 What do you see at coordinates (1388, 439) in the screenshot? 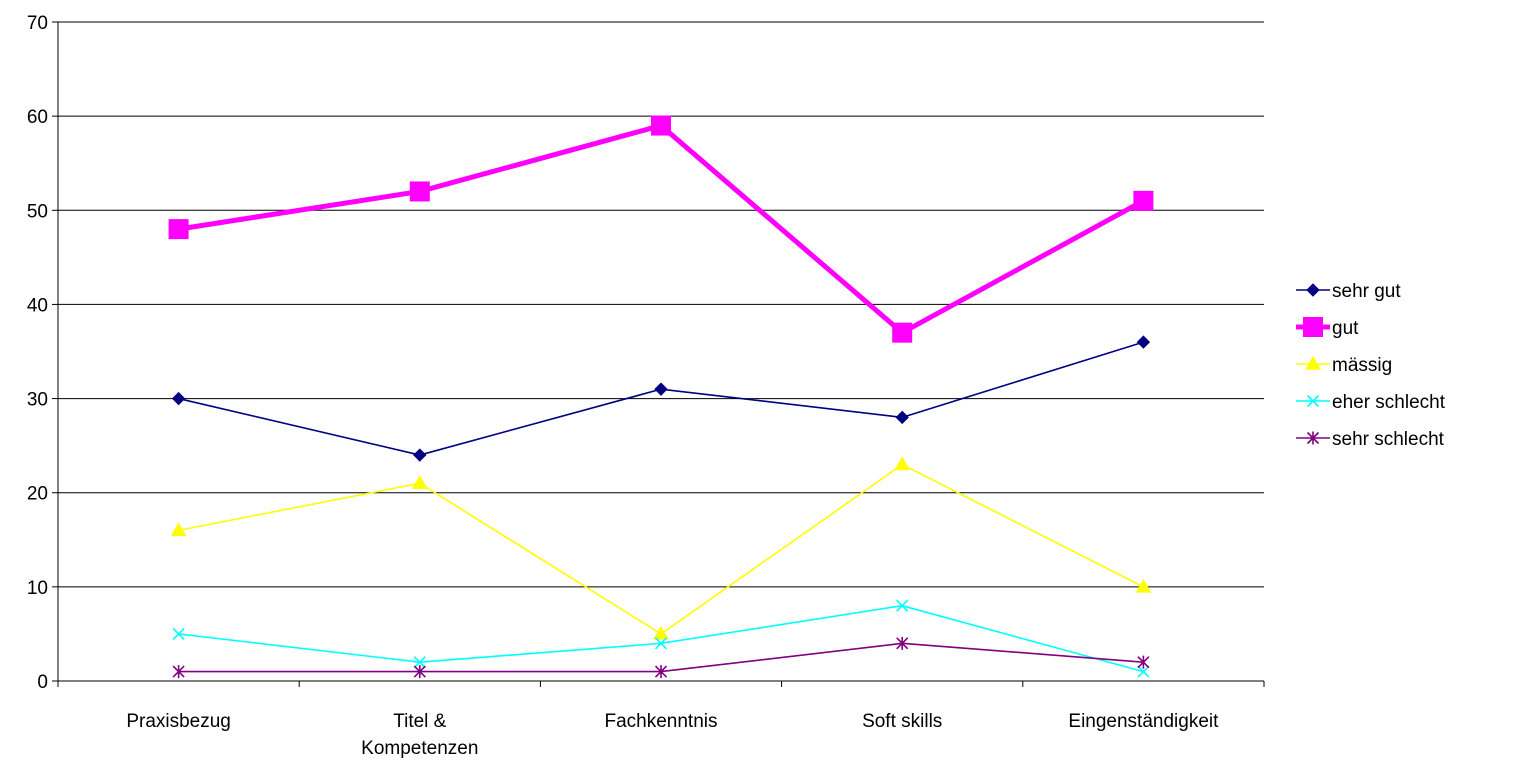
I see `legend-label: sehr schlecht` at bounding box center [1388, 439].